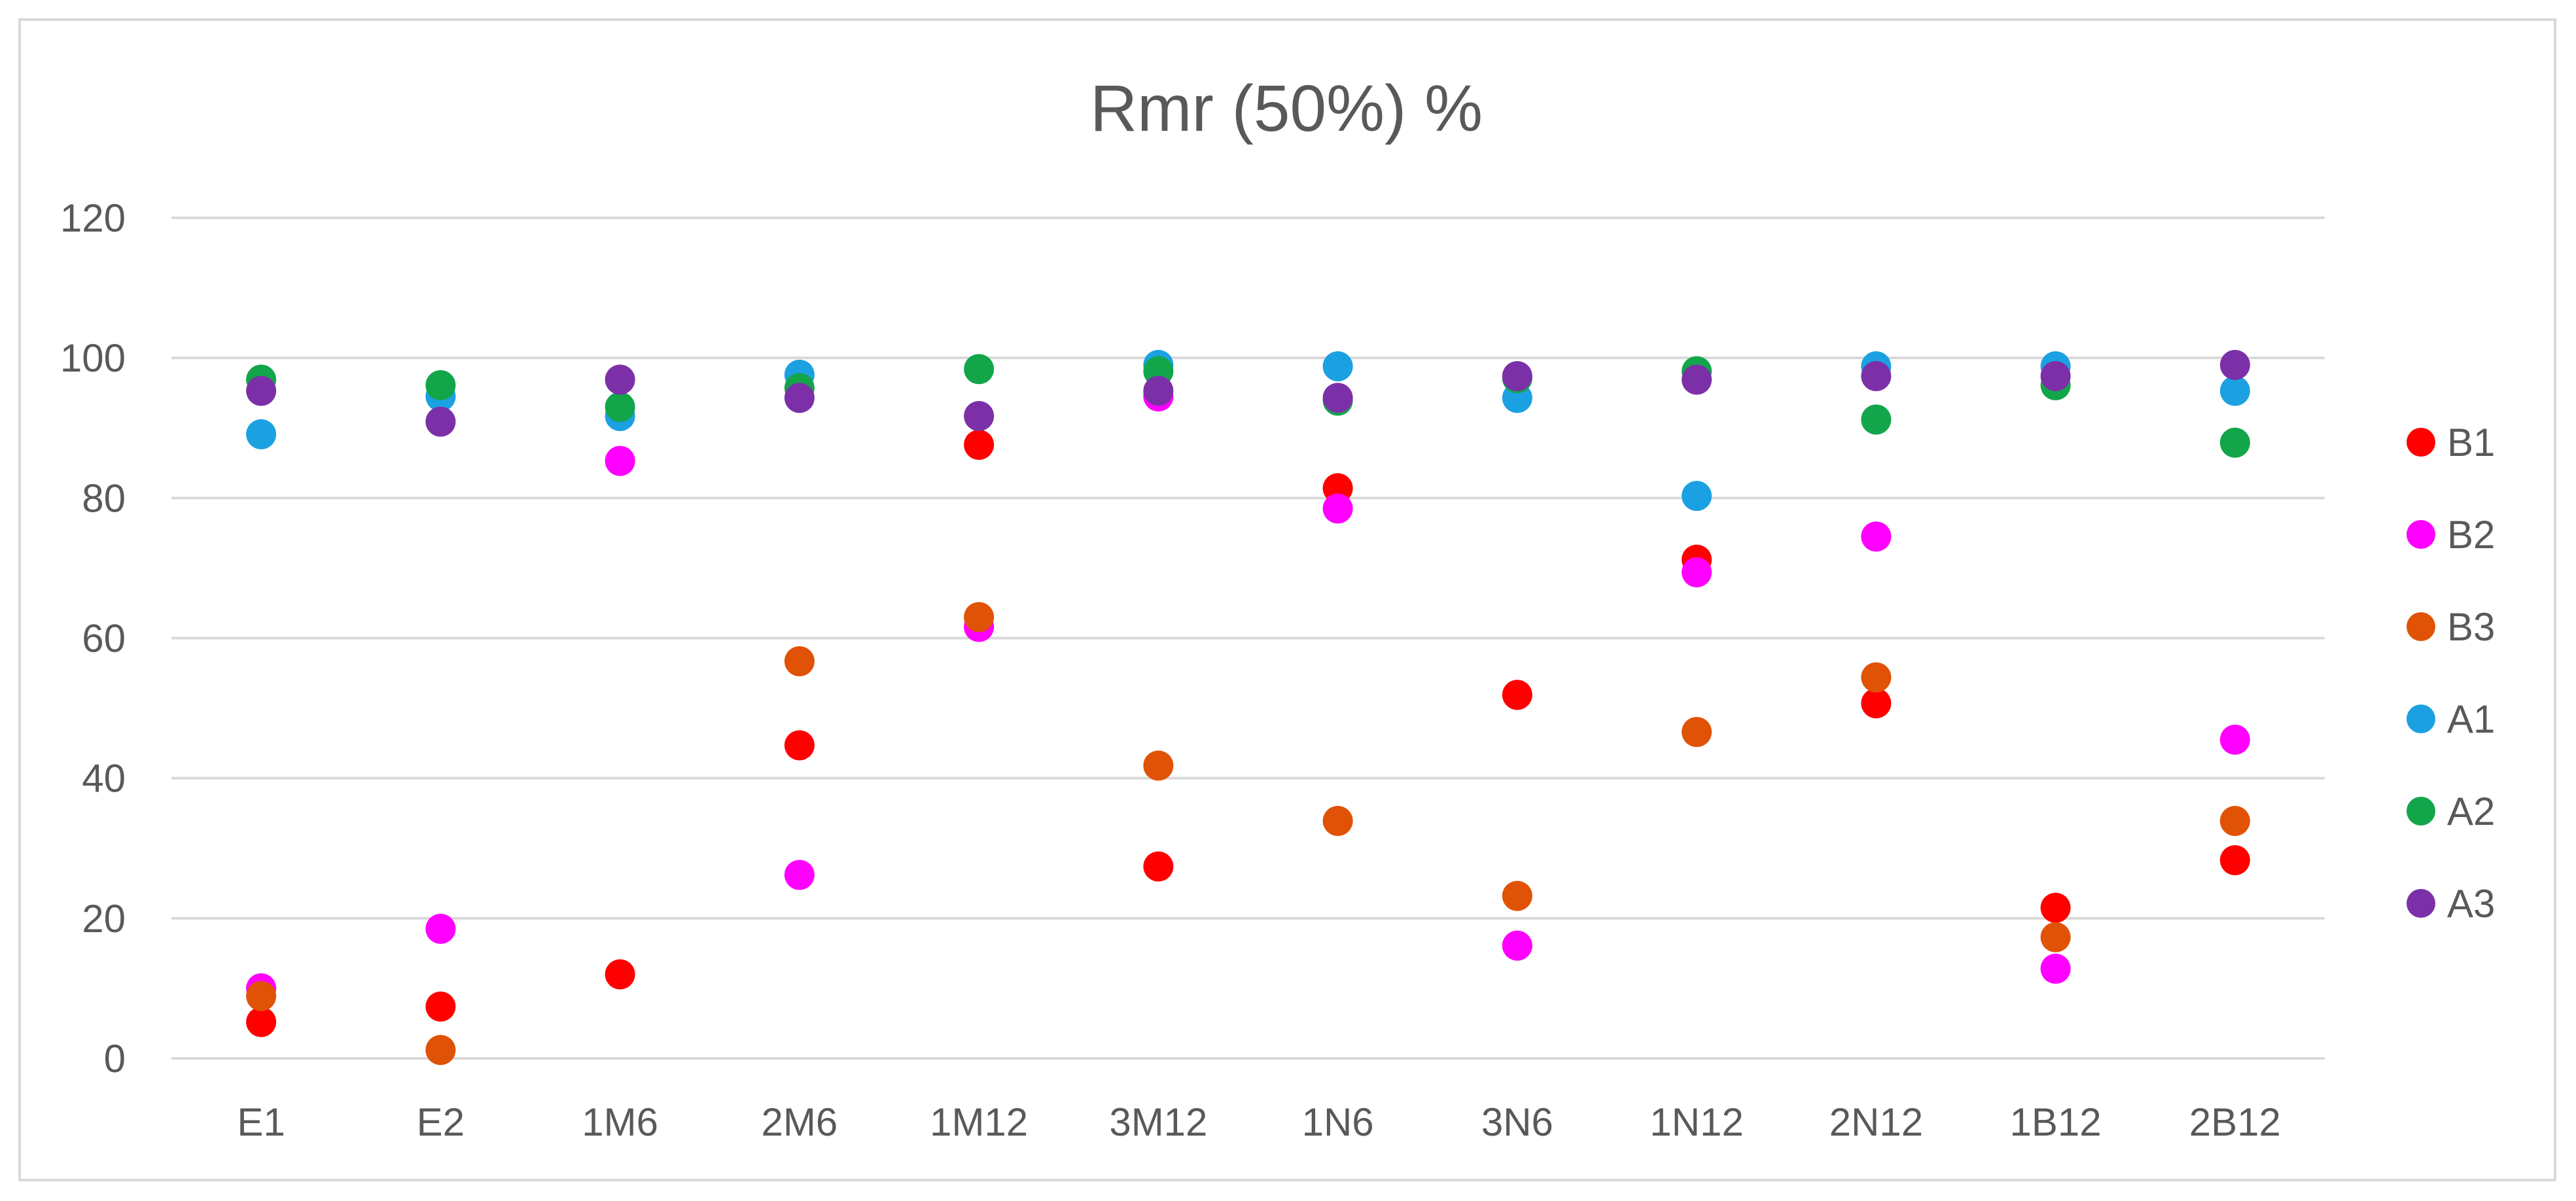  Describe the element at coordinates (1338, 1122) in the screenshot. I see `x-tick-label: 1N6` at that location.